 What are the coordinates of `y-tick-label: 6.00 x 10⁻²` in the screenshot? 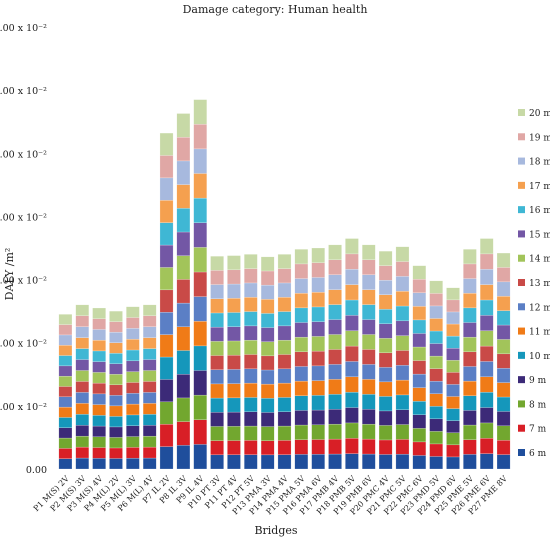 It's located at (23, 91).